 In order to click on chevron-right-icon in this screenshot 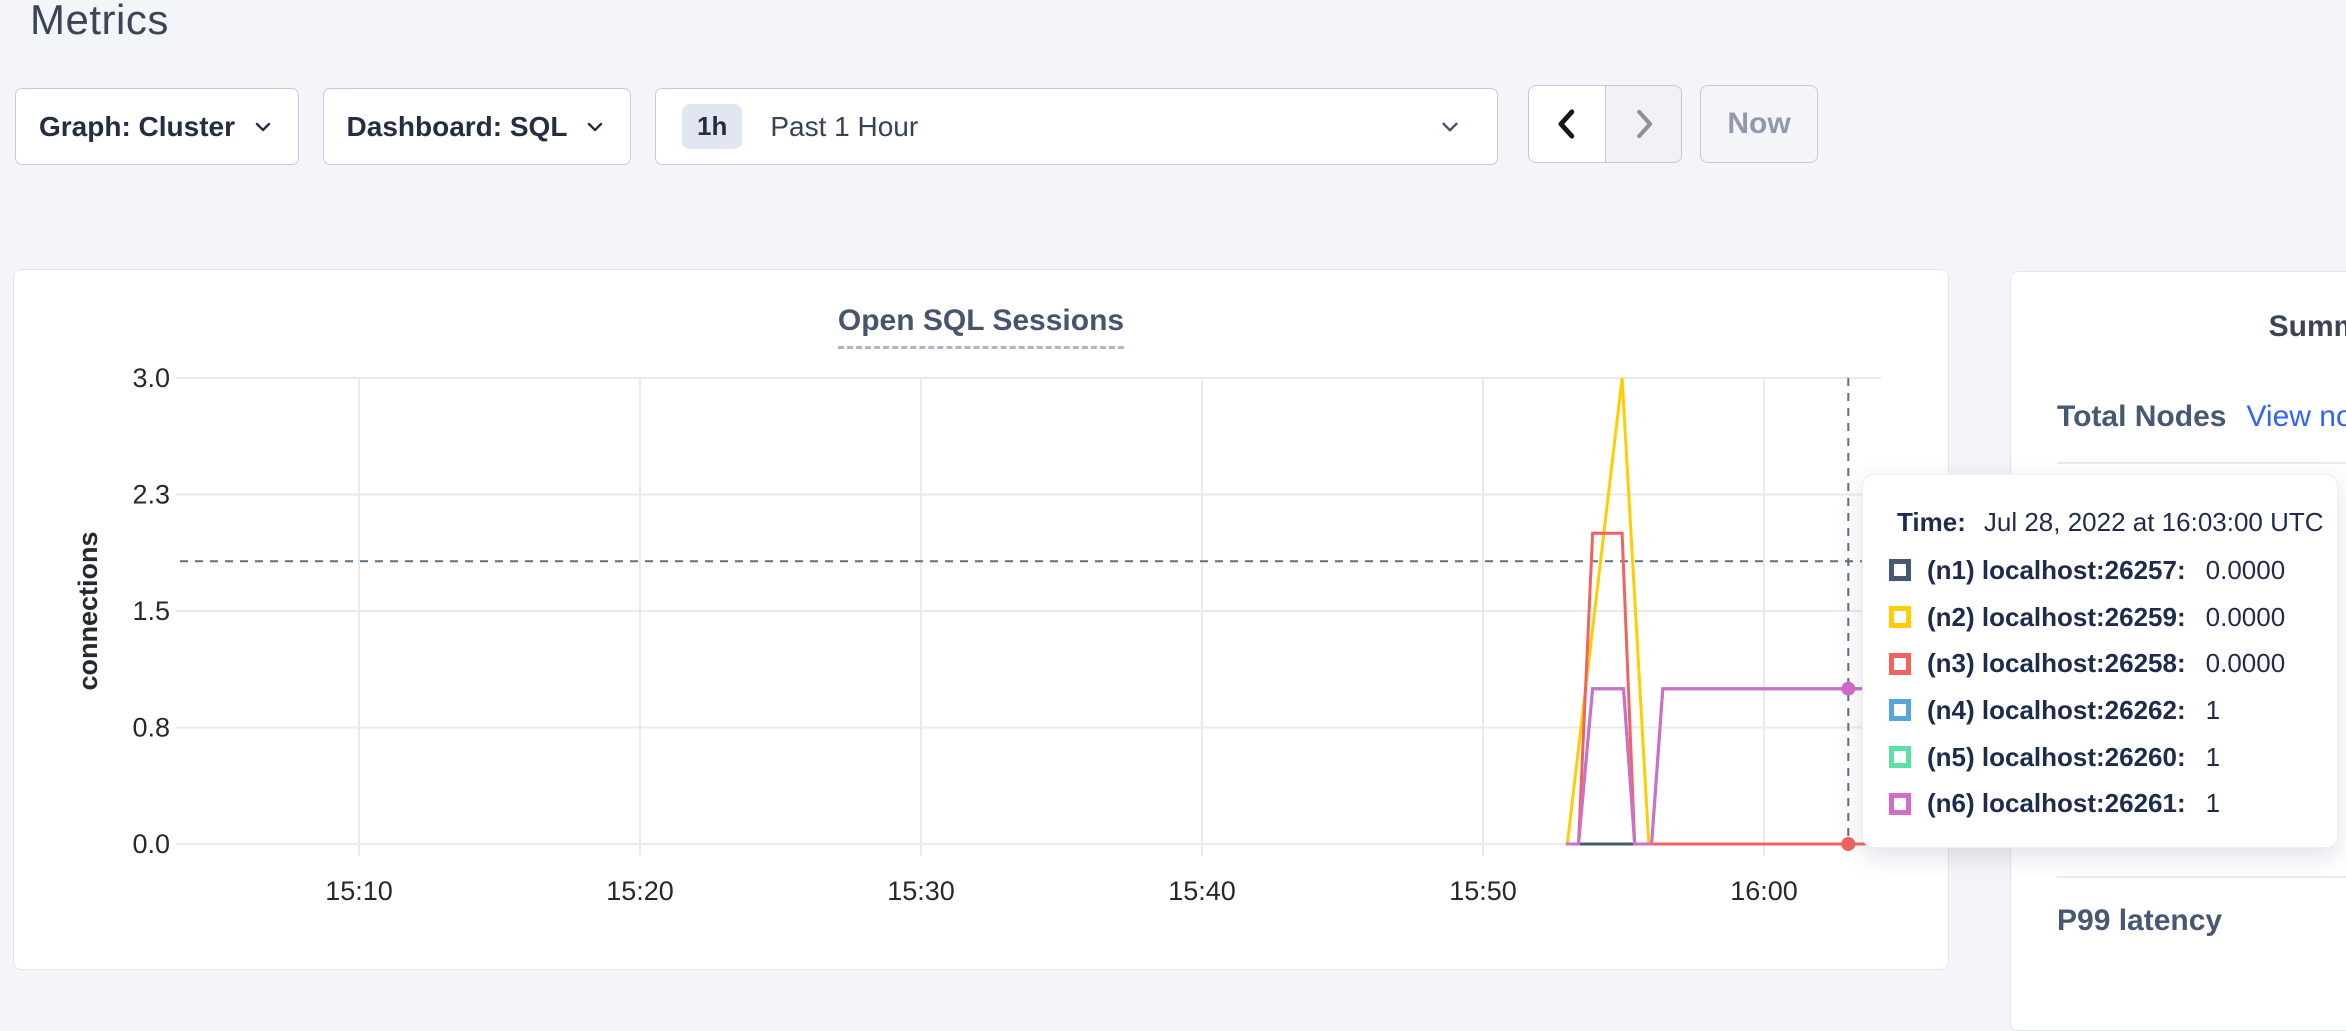, I will do `click(1644, 124)`.